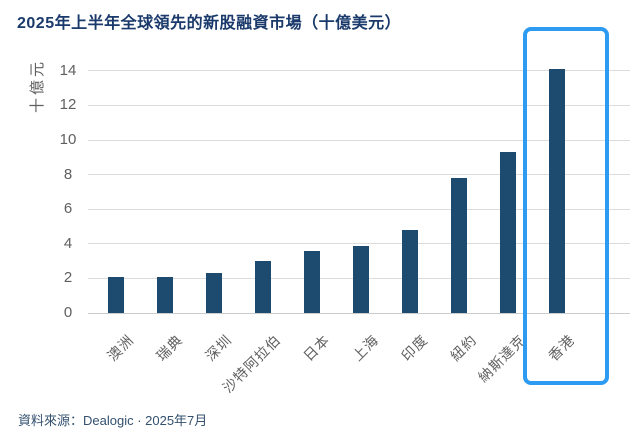 The height and width of the screenshot is (446, 637). Describe the element at coordinates (566, 206) in the screenshot. I see `highlight-box` at that location.